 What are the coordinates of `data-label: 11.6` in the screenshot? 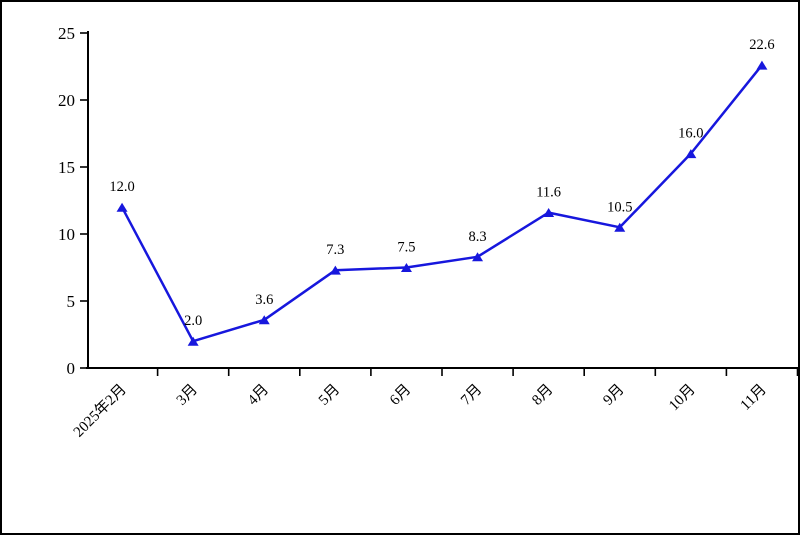 It's located at (548, 193).